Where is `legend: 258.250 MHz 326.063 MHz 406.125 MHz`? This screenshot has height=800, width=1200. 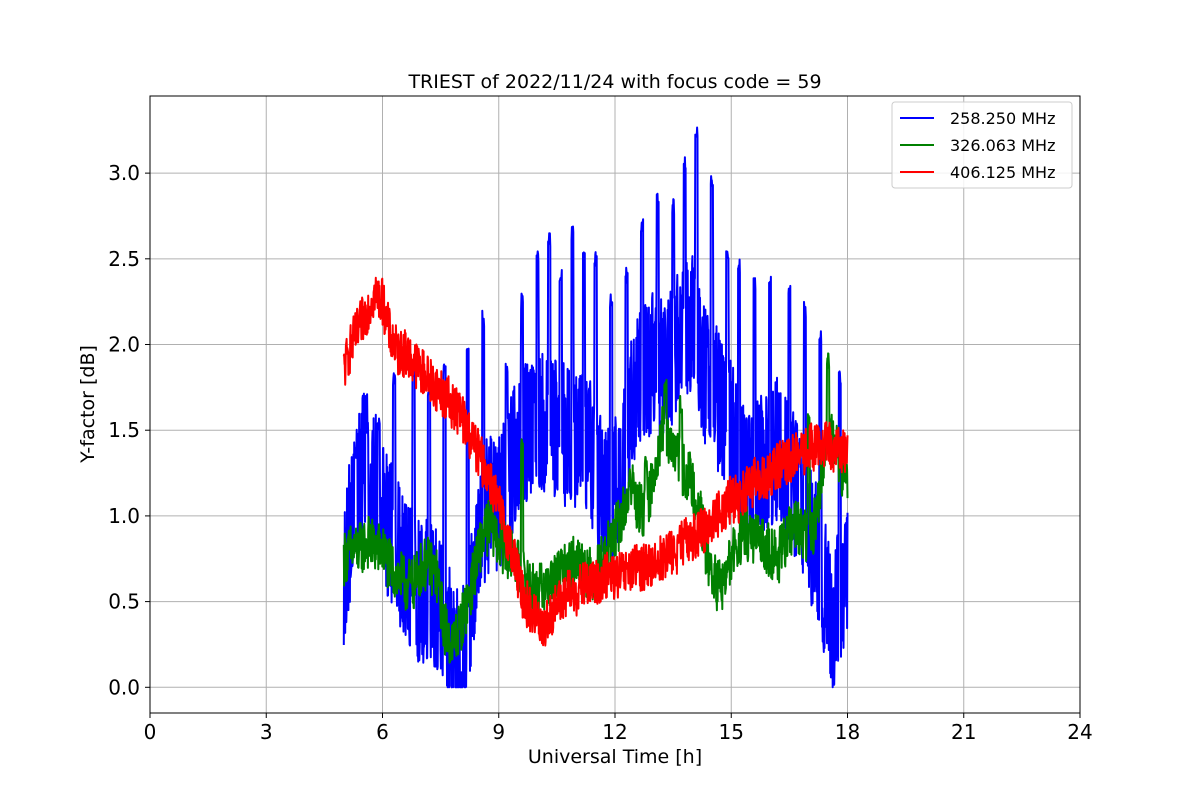
legend: 258.250 MHz 326.063 MHz 406.125 MHz is located at coordinates (982, 145).